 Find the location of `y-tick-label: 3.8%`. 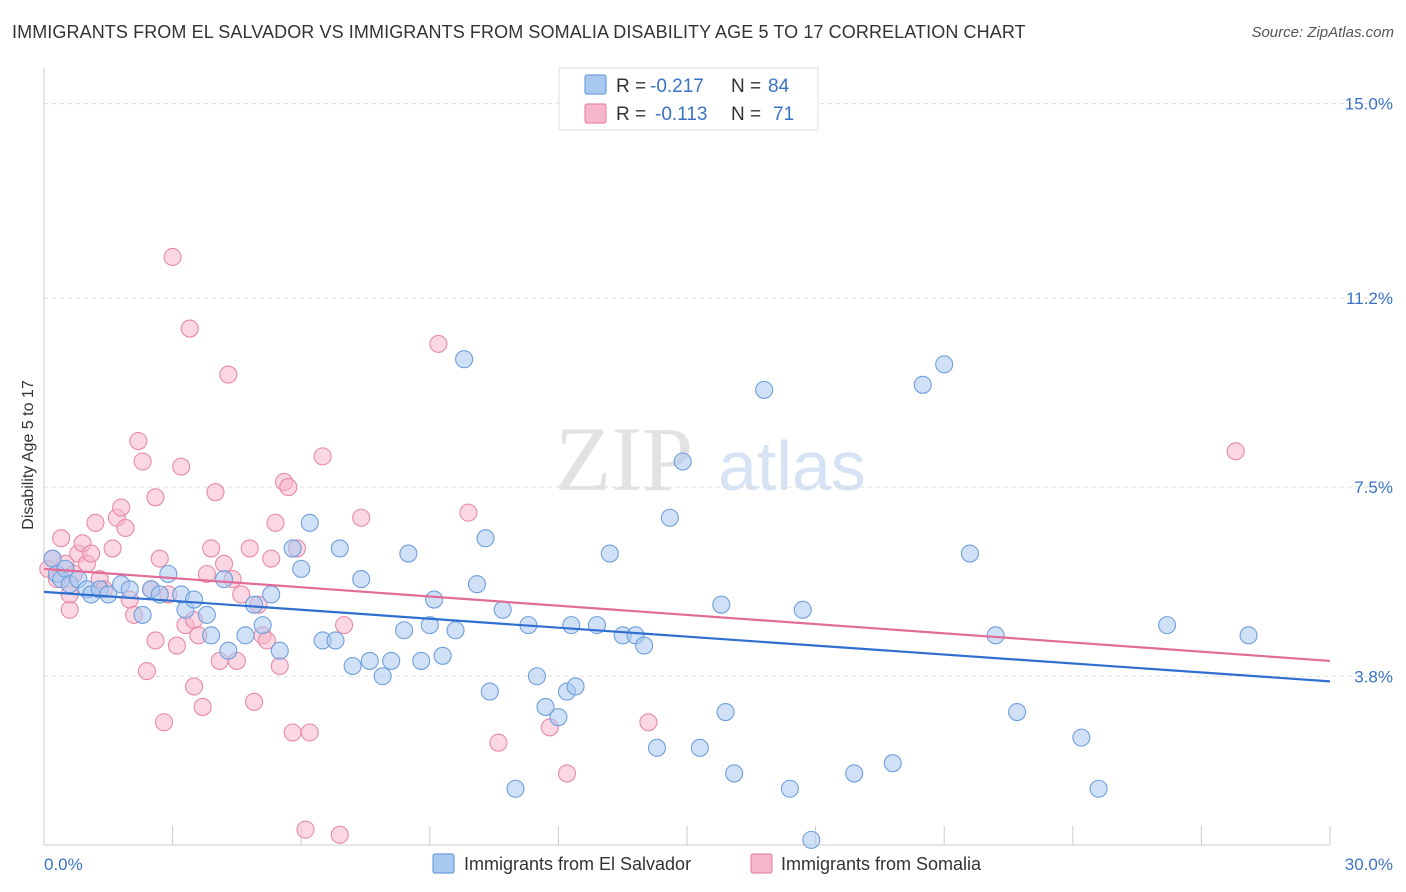

y-tick-label: 3.8% is located at coordinates (1373, 676).